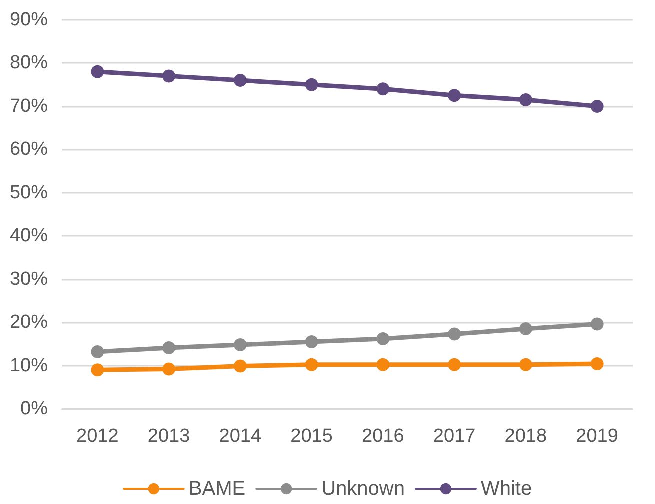 The image size is (655, 504). What do you see at coordinates (217, 489) in the screenshot?
I see `legend-label: BAME` at bounding box center [217, 489].